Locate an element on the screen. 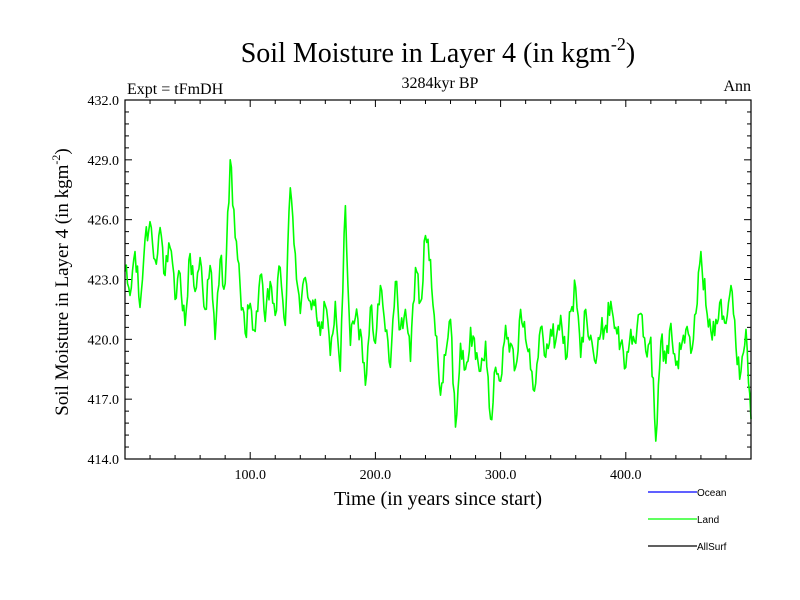 The width and height of the screenshot is (800, 600). chart-title: Soil Moisture in Layer 4 (in kgm-2) is located at coordinates (438, 51).